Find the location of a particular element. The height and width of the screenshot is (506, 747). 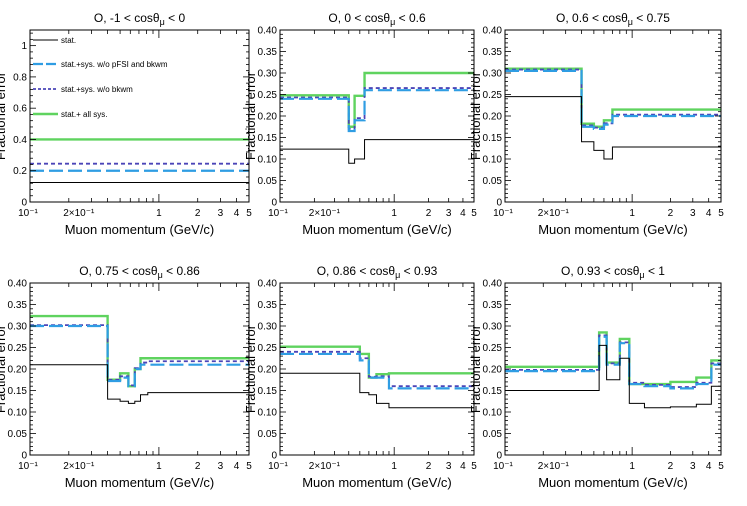

y-tick-label: 0.4 is located at coordinates (20, 140).